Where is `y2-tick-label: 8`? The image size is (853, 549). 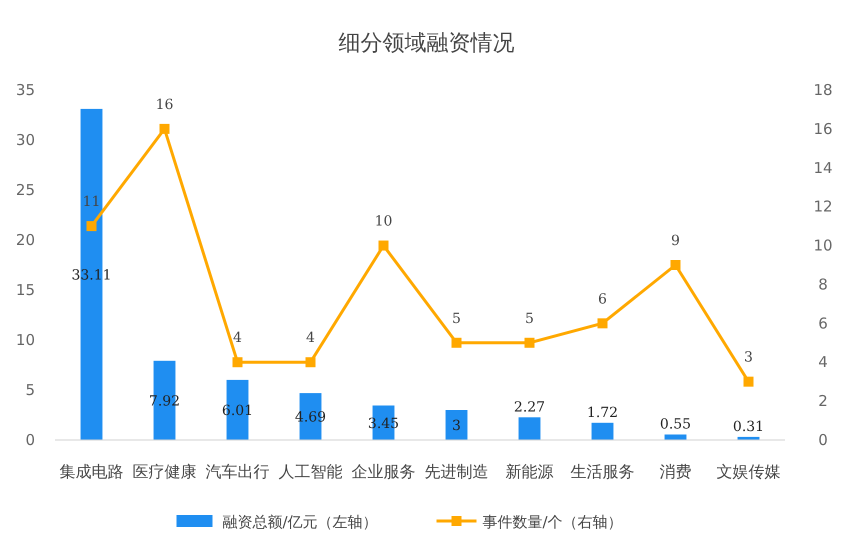 y2-tick-label: 8 is located at coordinates (823, 284).